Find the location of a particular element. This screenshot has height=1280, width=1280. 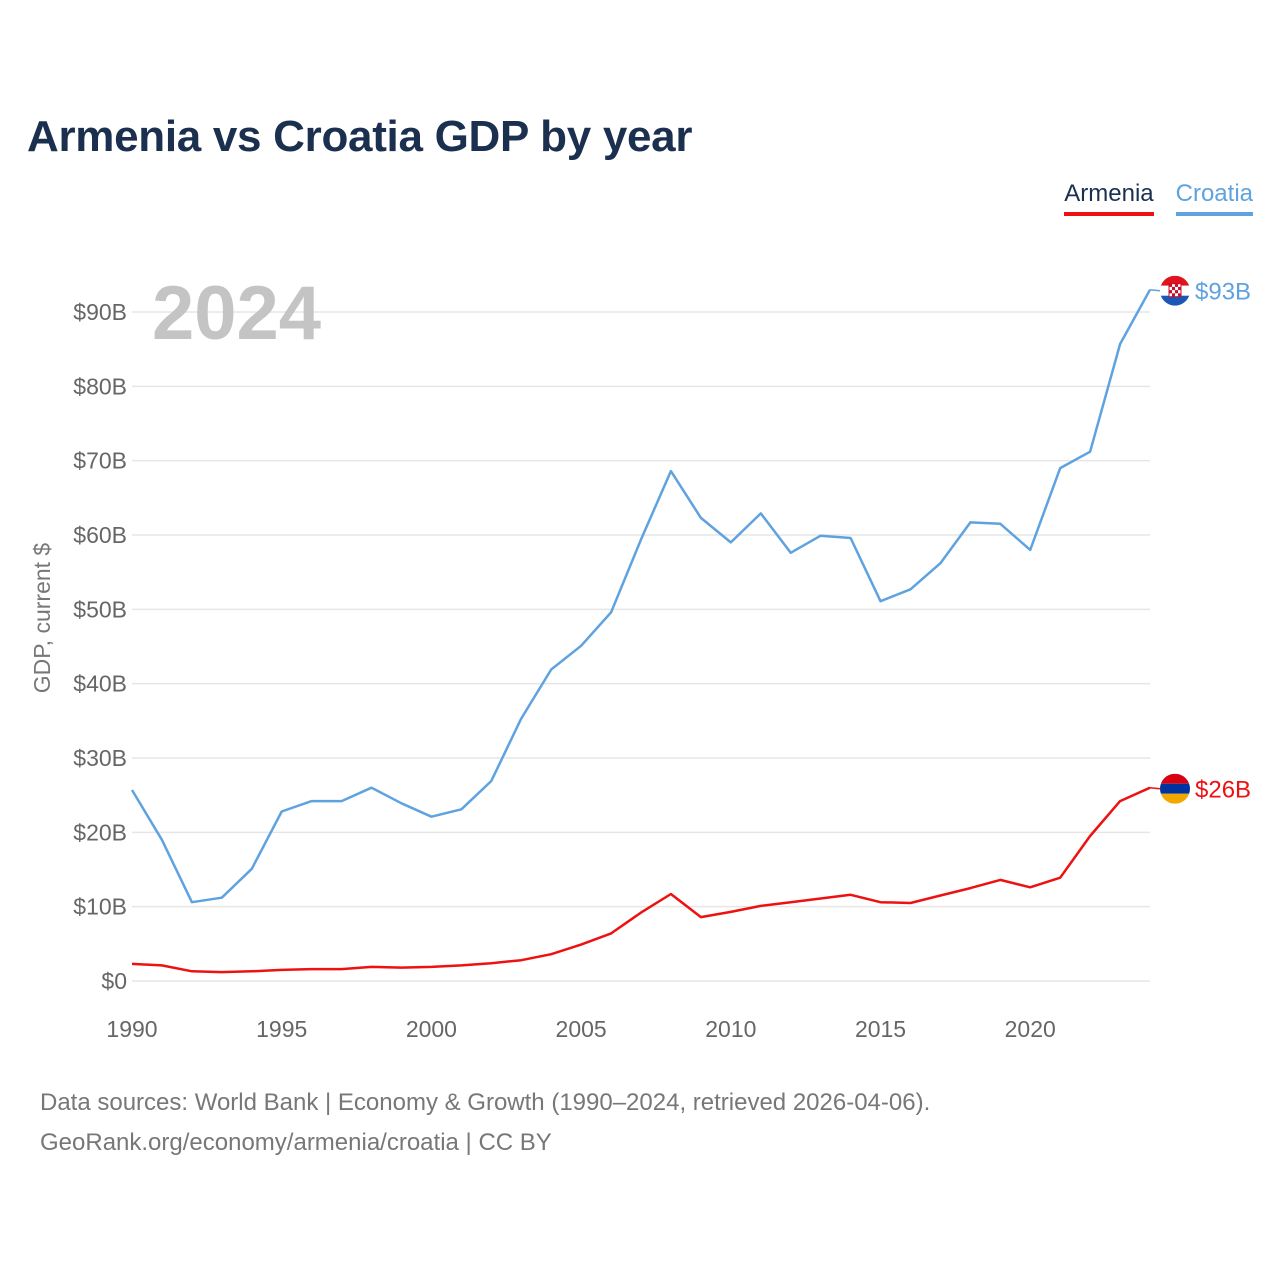

x-tick-label: 2000 is located at coordinates (431, 1029).